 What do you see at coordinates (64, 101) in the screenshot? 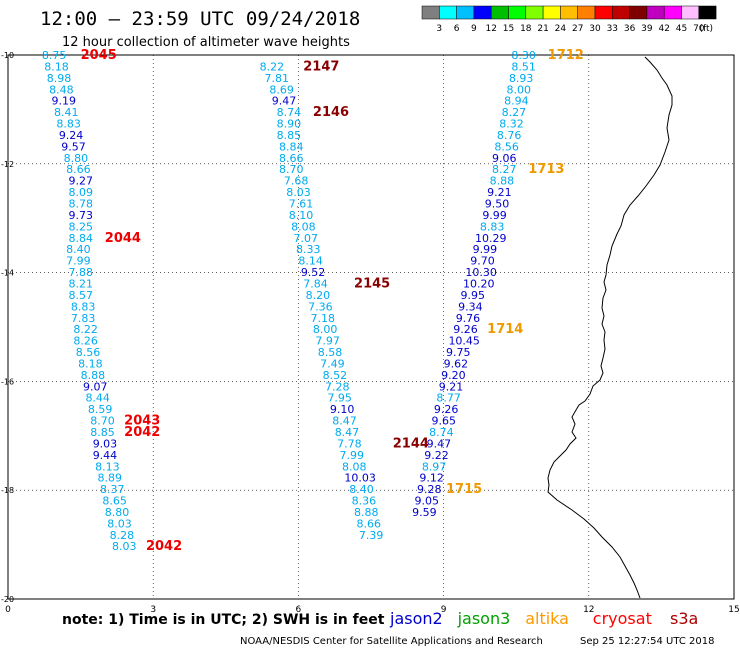
I see `wave-height-label: 9.19` at bounding box center [64, 101].